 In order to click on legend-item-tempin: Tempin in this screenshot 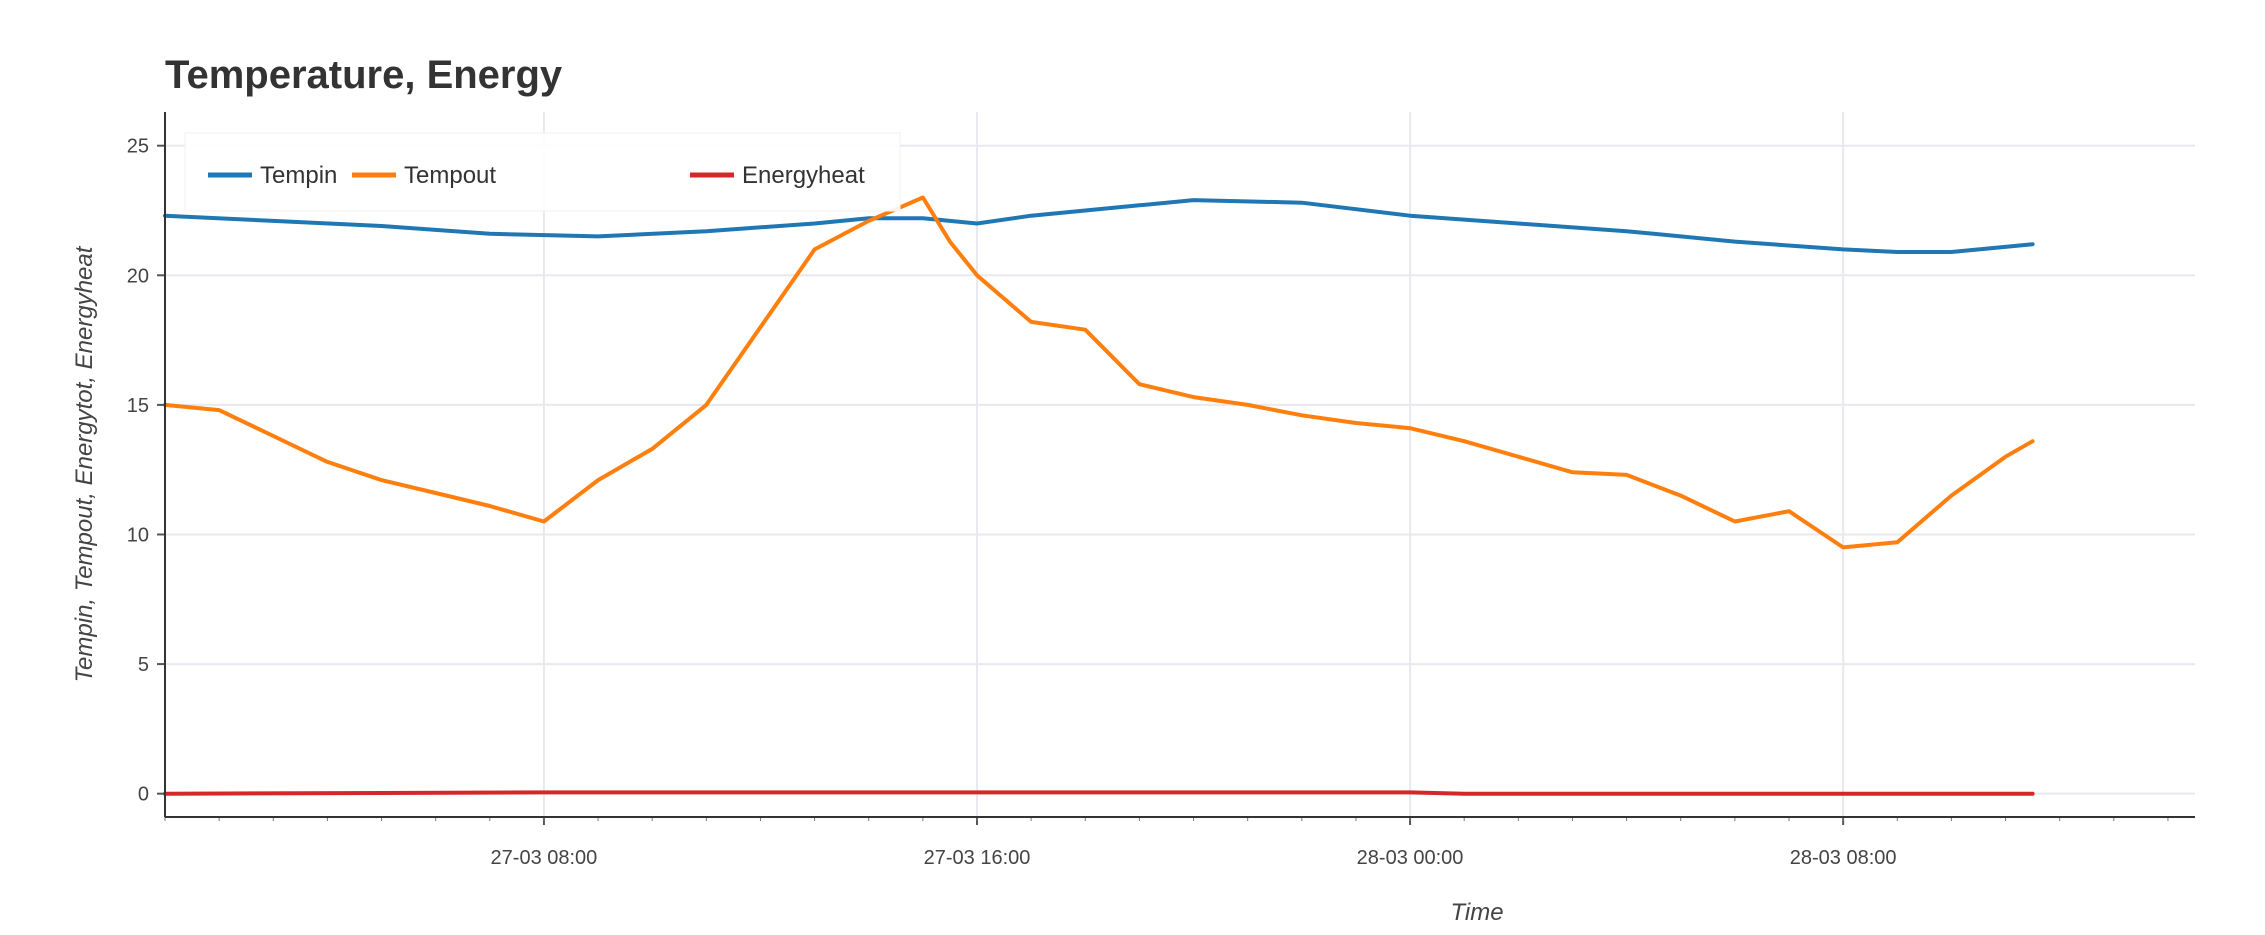, I will do `click(272, 175)`.